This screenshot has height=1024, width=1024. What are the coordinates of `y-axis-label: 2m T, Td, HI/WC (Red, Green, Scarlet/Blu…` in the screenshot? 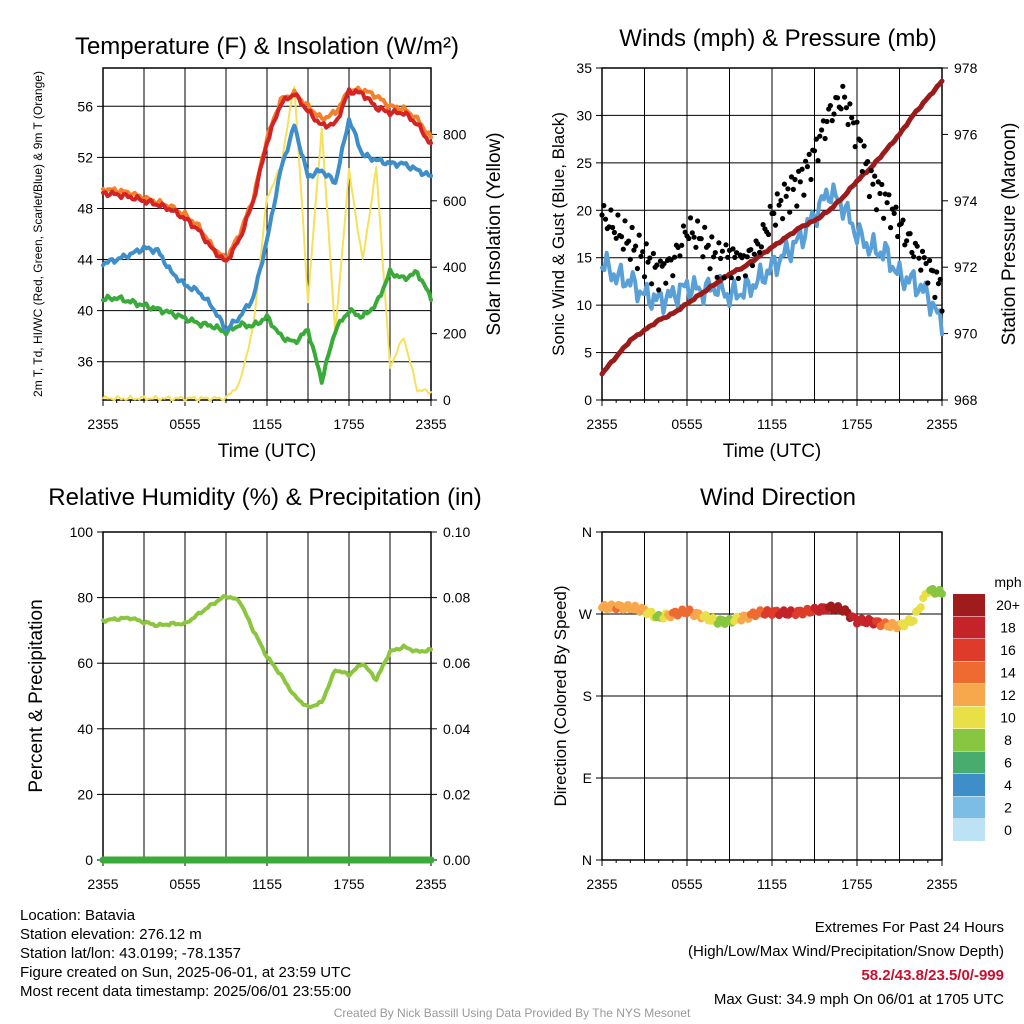 It's located at (38, 234).